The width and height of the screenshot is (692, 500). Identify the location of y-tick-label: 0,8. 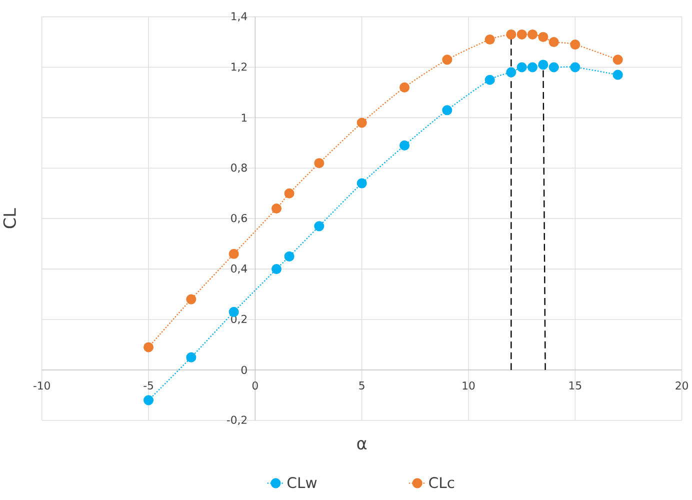
(239, 169).